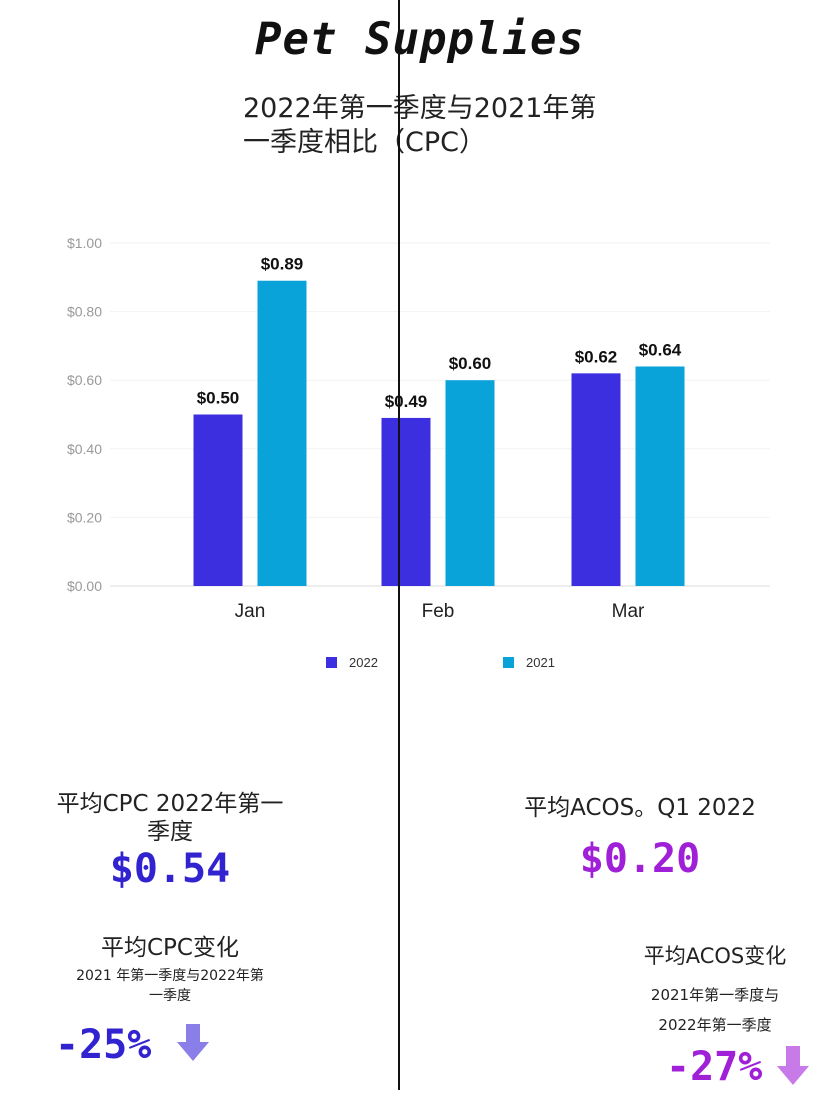  I want to click on data-label: $0.89, so click(282, 264).